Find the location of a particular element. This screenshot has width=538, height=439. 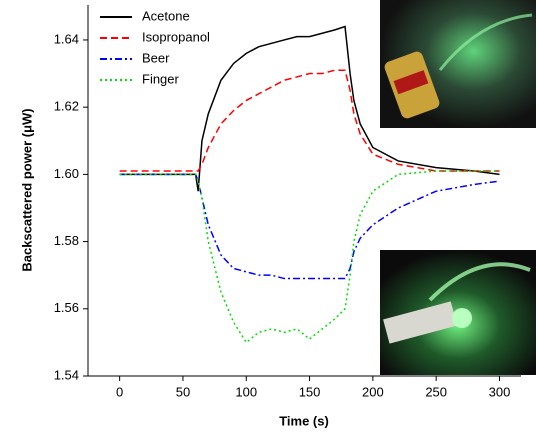

photo-bottom is located at coordinates (458, 312).